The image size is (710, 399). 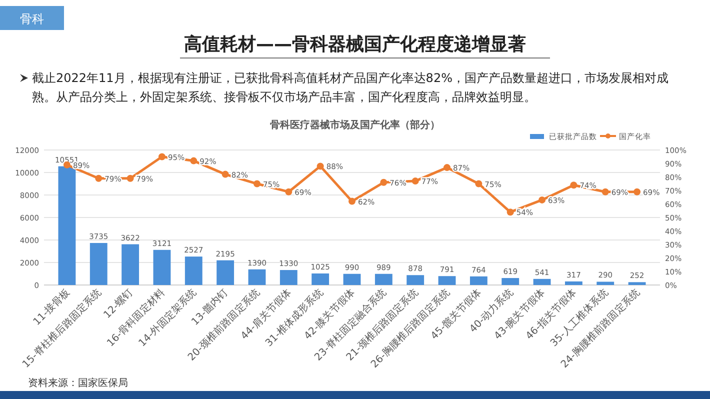 What do you see at coordinates (355, 44) in the screenshot?
I see `chart-title: 高值耗材——骨科器械国产化程度递增显著` at bounding box center [355, 44].